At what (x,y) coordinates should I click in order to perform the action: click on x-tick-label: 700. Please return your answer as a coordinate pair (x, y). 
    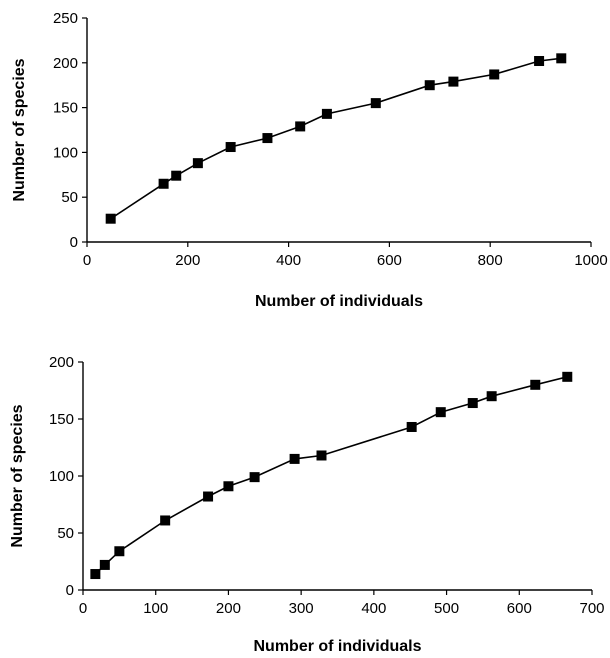
    Looking at the image, I should click on (591, 608).